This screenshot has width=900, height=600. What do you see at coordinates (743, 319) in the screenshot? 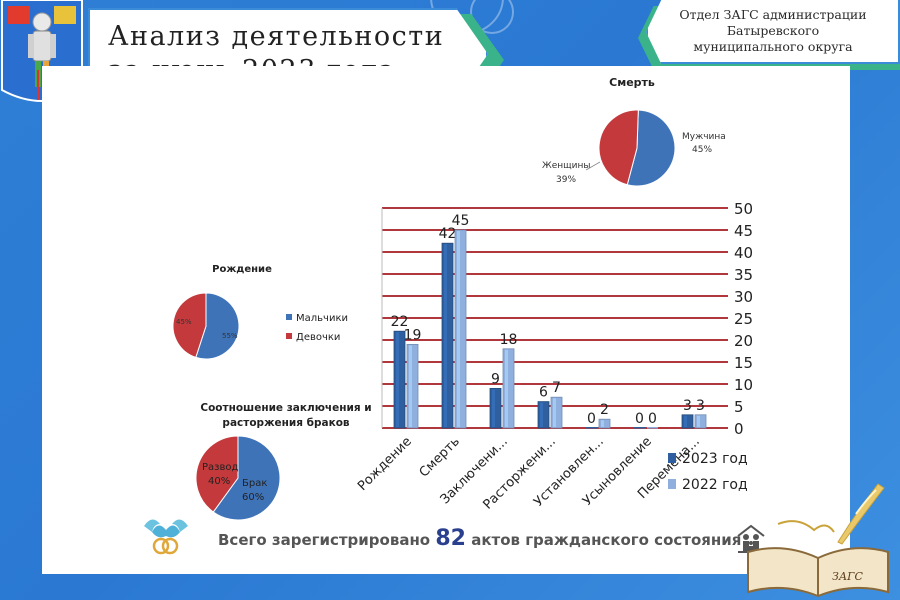
I see `y-tick-label: 25` at bounding box center [743, 319].